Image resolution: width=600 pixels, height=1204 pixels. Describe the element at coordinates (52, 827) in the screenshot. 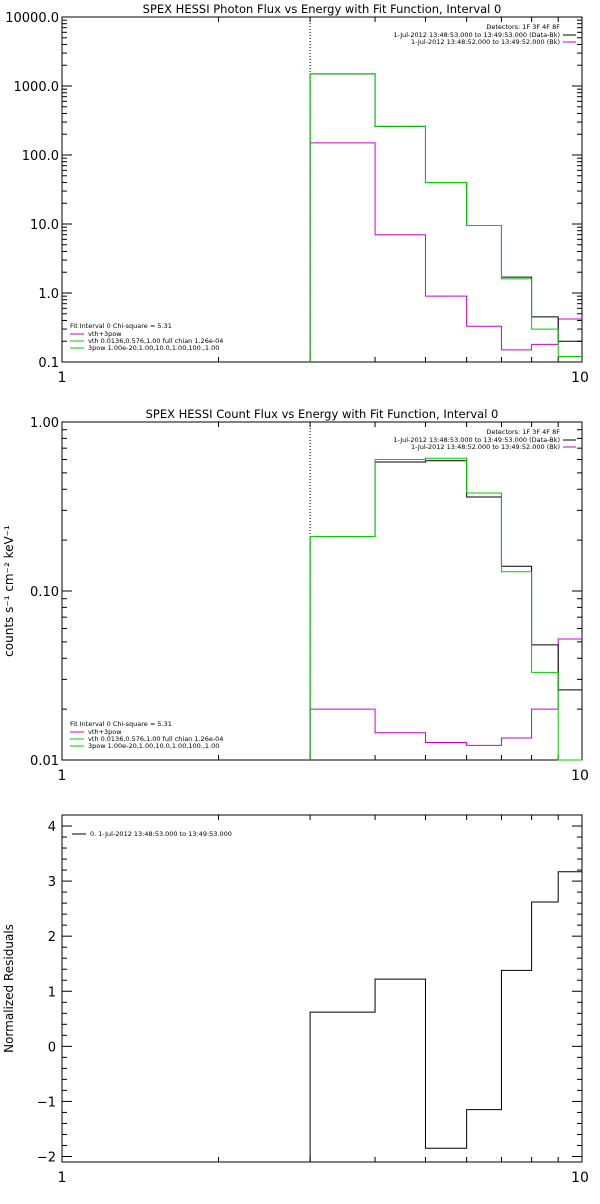

I see `y-tick-label: 4` at that location.